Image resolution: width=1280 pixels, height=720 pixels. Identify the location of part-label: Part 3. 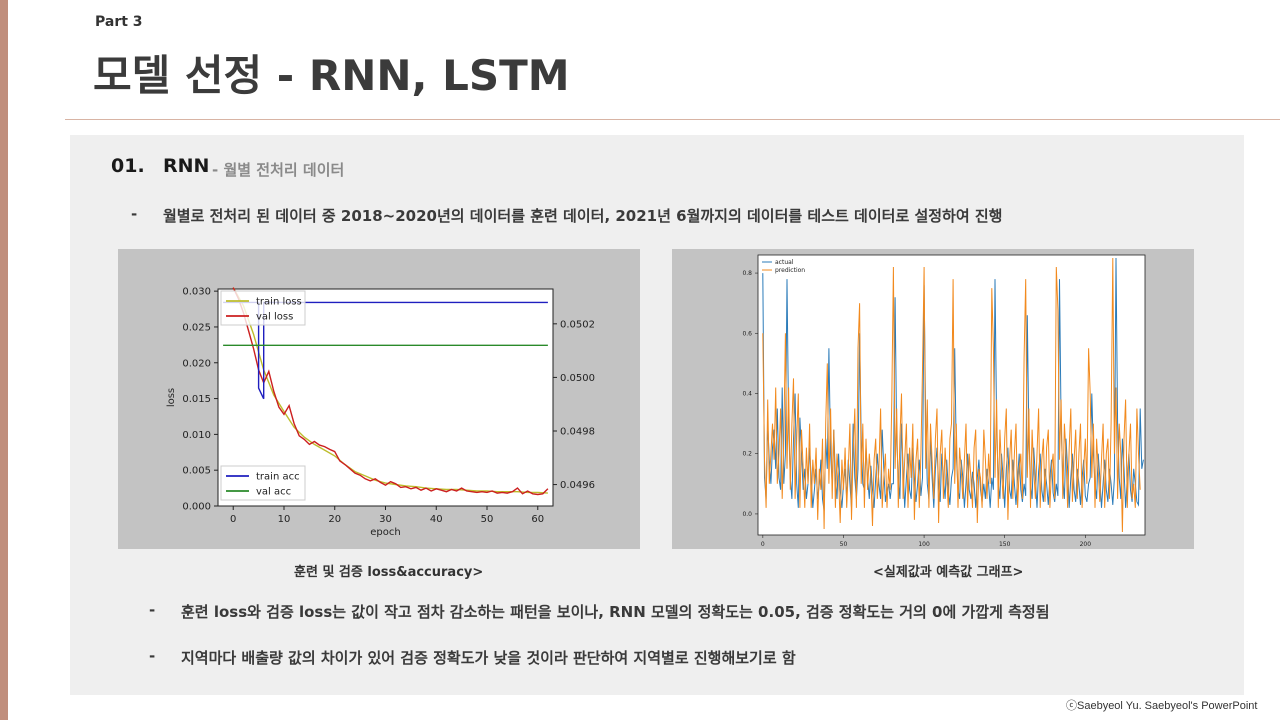
(119, 22).